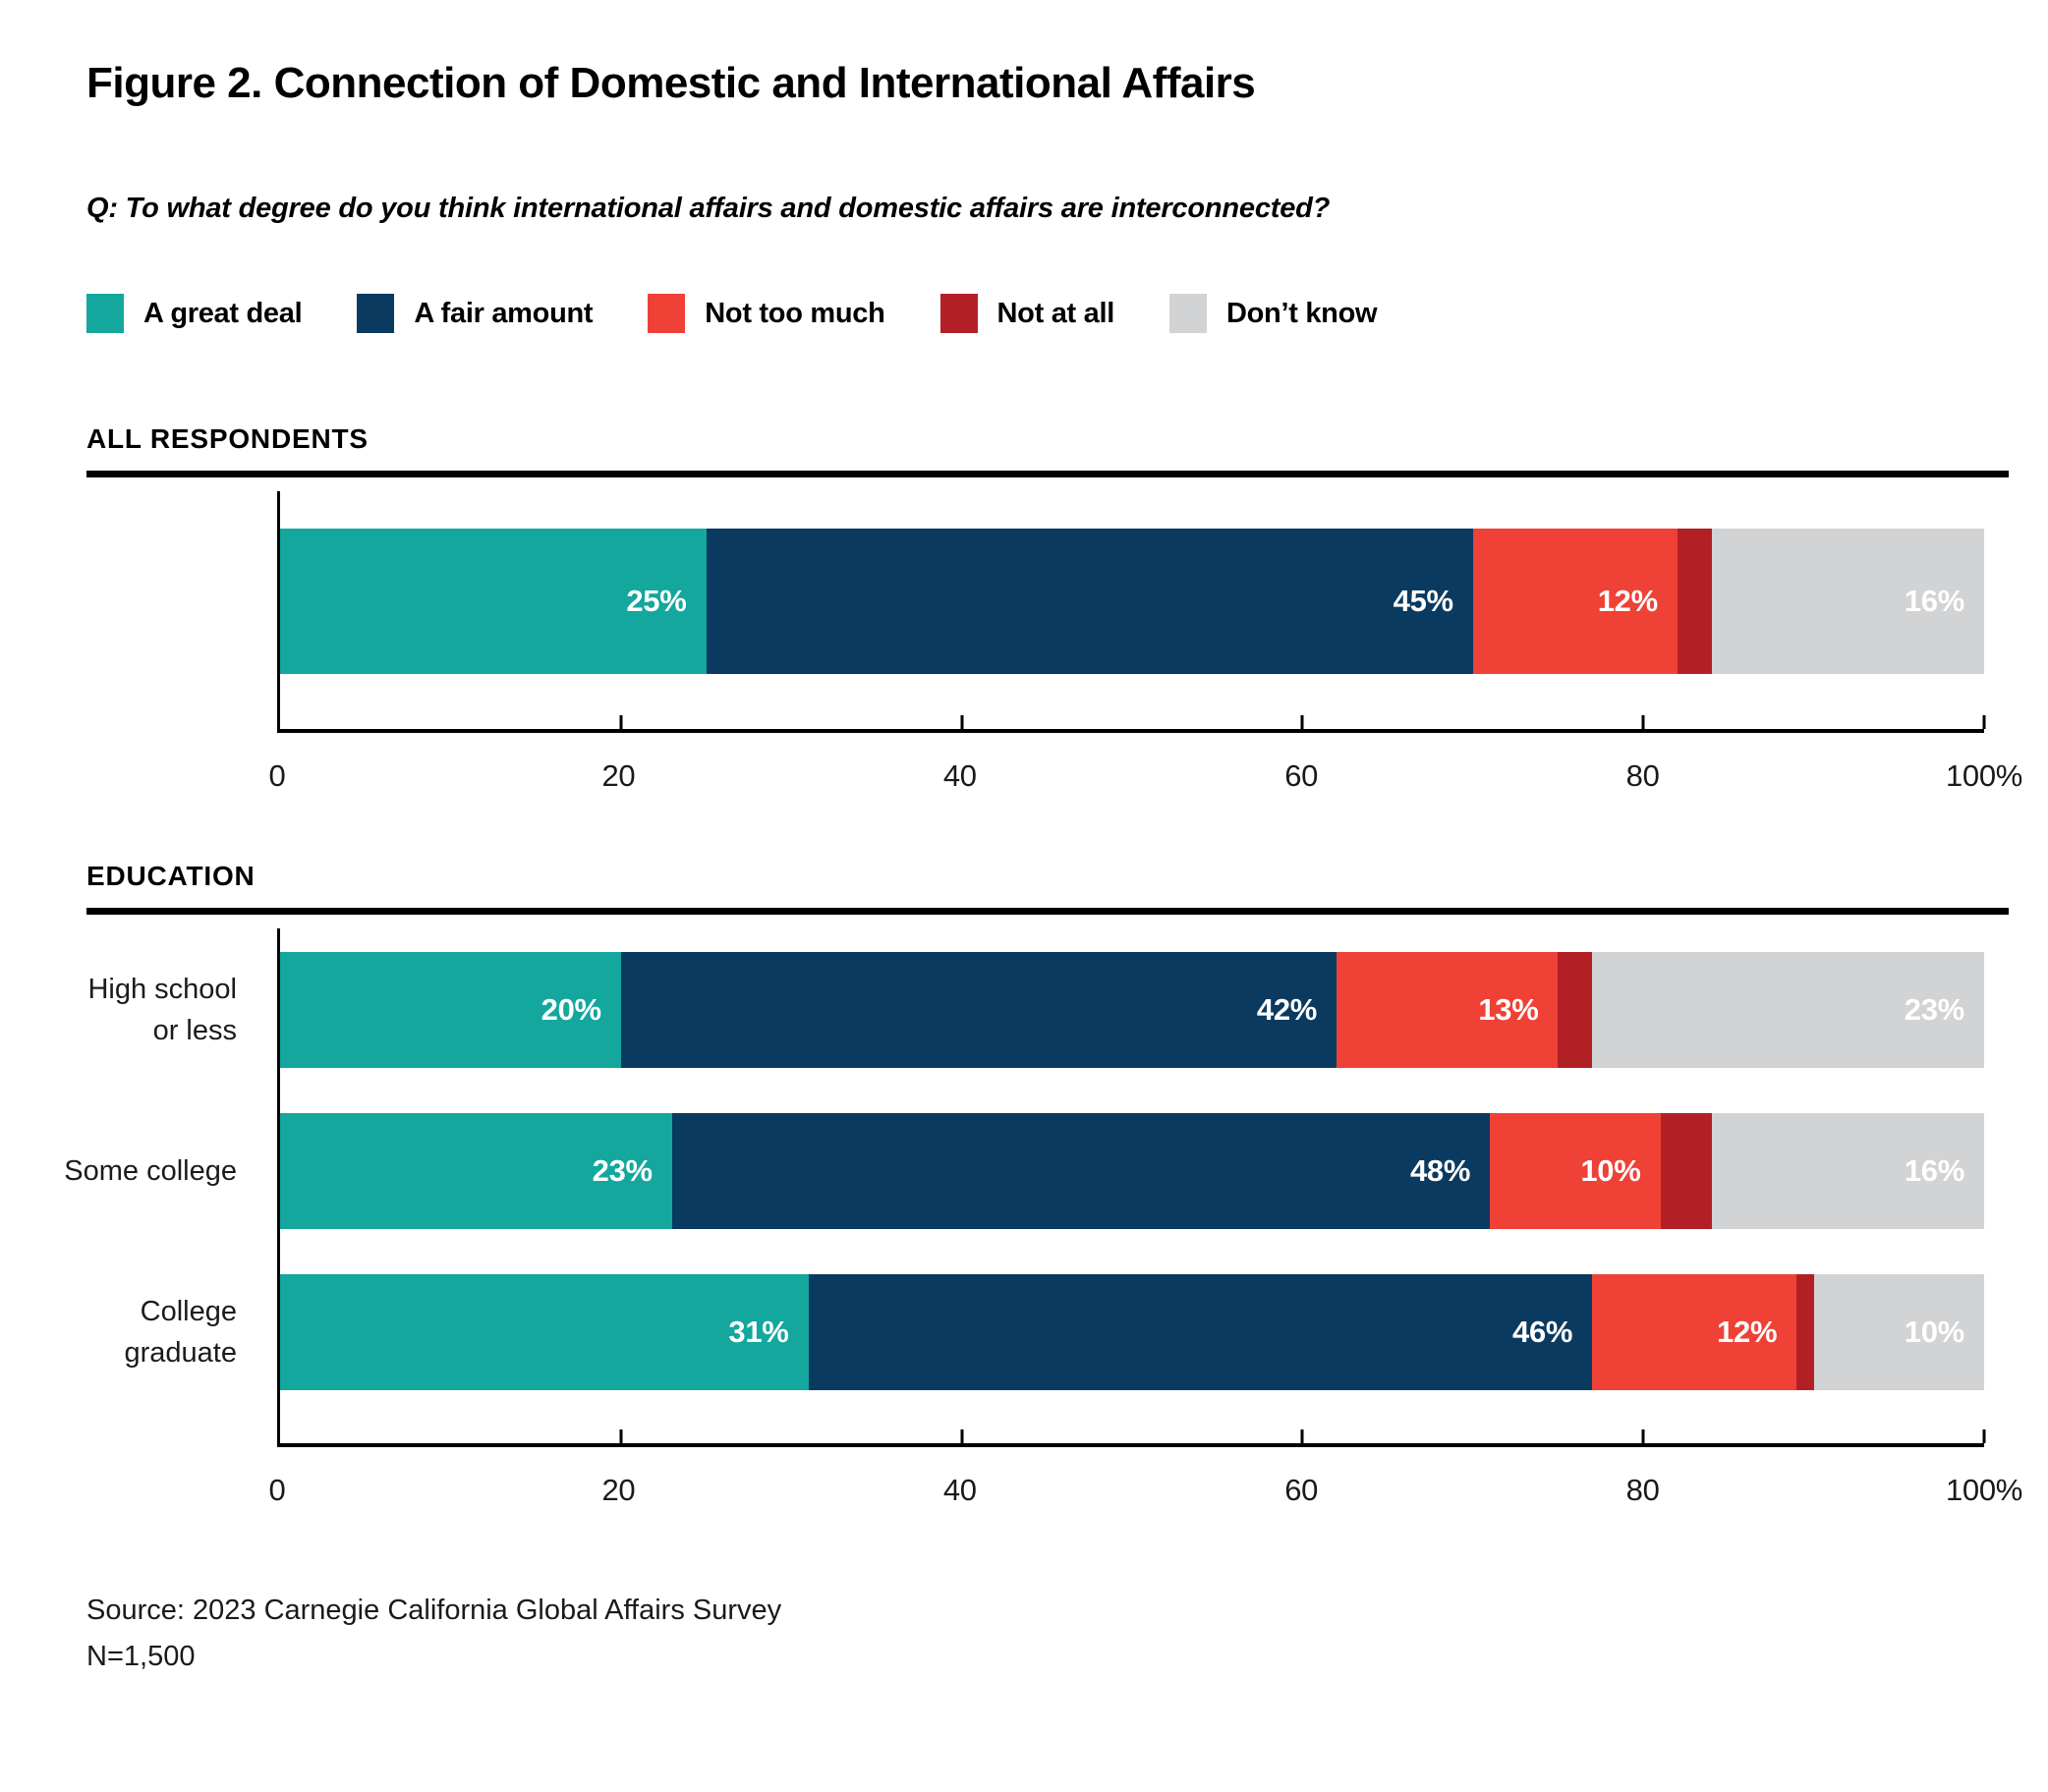 Image resolution: width=2048 pixels, height=1792 pixels. Describe the element at coordinates (1984, 1490) in the screenshot. I see `axis-tick-label: 100%` at that location.